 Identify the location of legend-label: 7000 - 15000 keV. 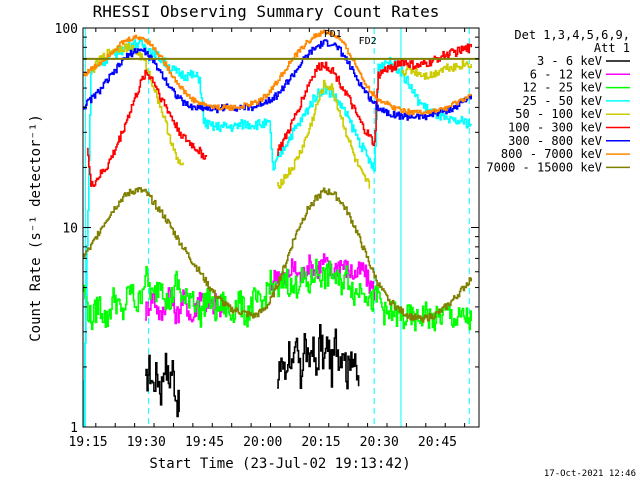
(544, 167).